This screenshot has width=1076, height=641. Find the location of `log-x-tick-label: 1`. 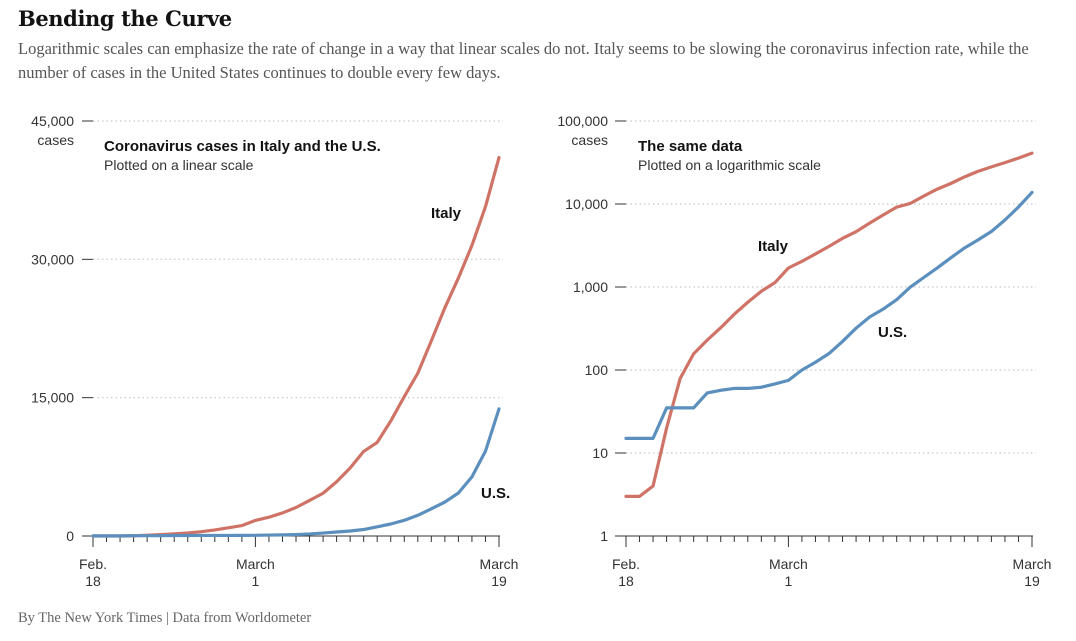

log-x-tick-label: 1 is located at coordinates (789, 581).